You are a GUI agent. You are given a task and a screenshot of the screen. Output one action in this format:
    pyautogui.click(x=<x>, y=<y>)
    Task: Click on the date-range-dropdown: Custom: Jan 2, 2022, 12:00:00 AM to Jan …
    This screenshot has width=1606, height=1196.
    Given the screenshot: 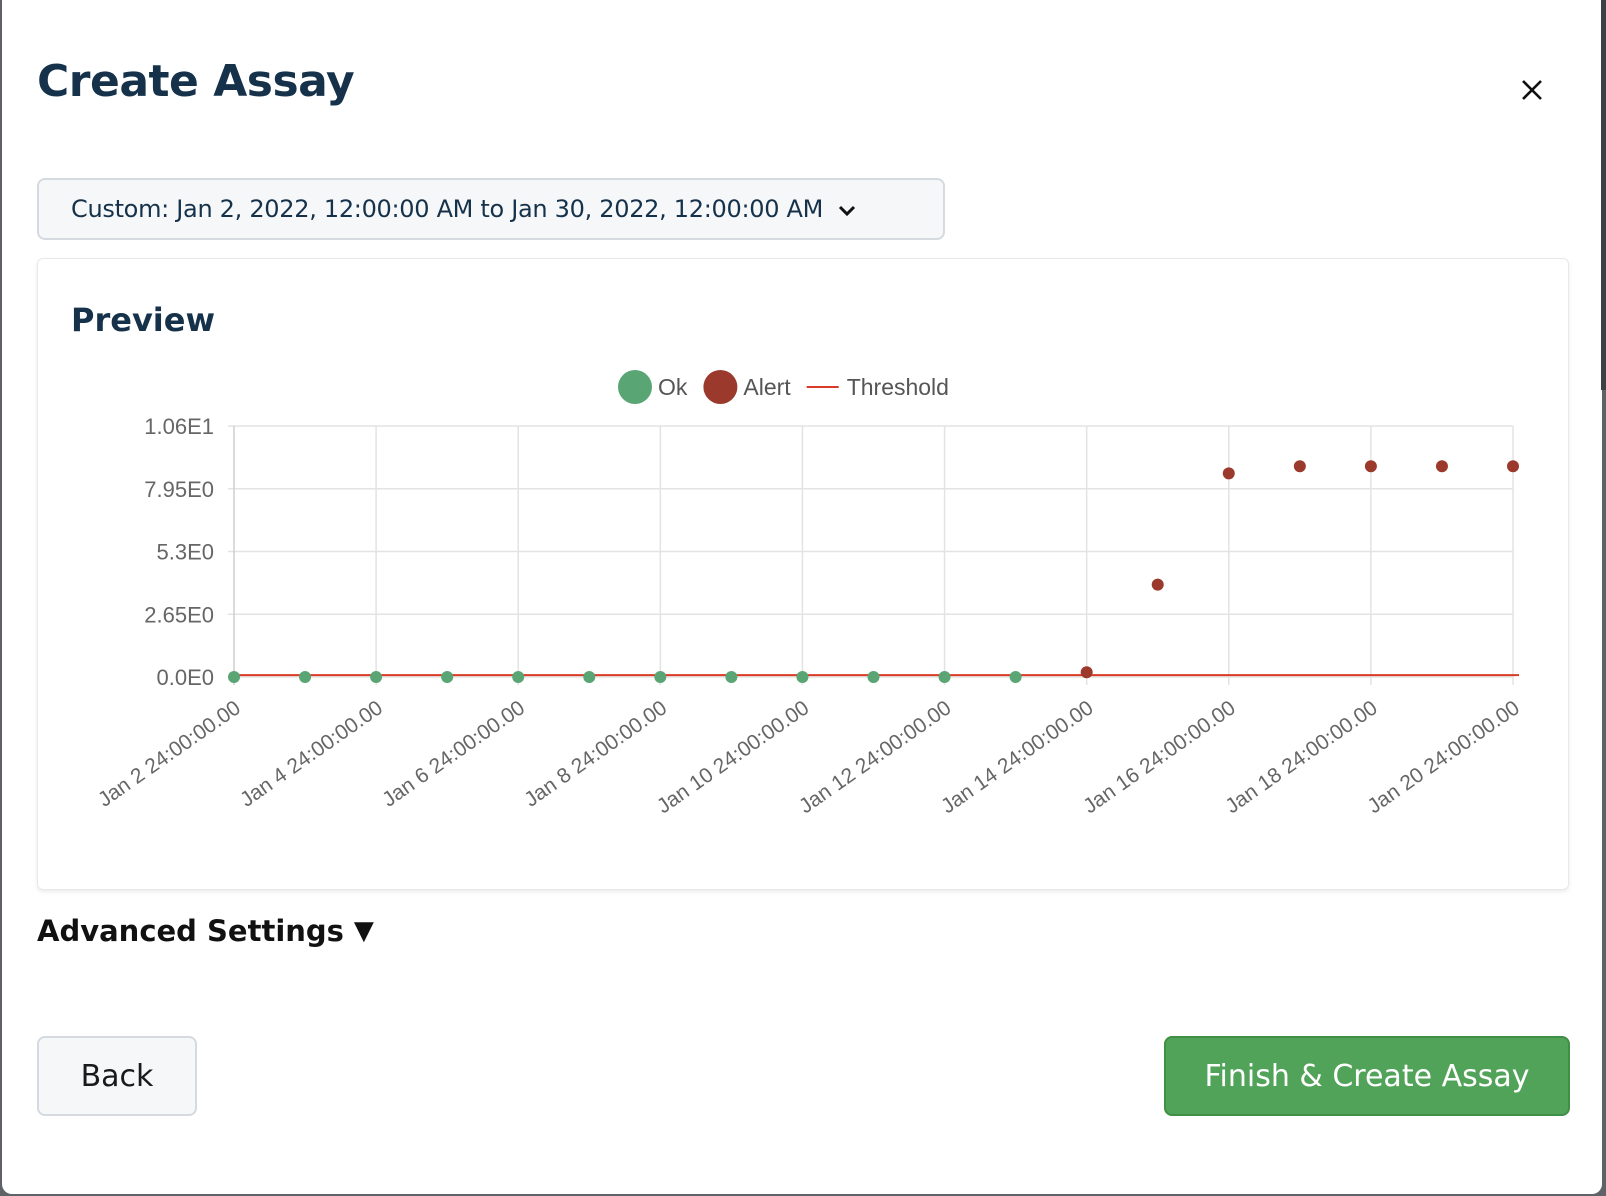 What is the action you would take?
    pyautogui.click(x=491, y=209)
    